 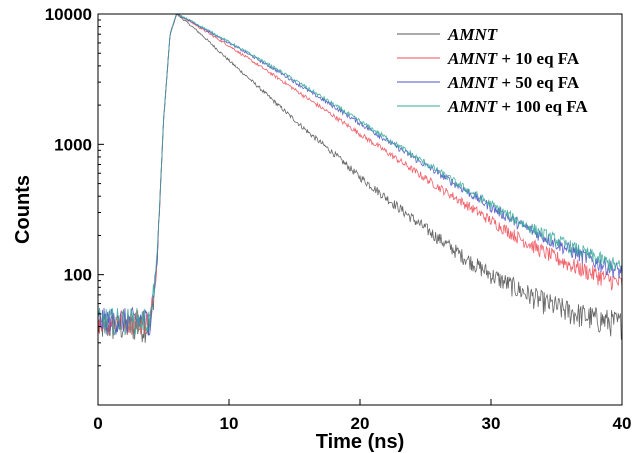 What do you see at coordinates (68, 14) in the screenshot?
I see `y-tick-label: 10000` at bounding box center [68, 14].